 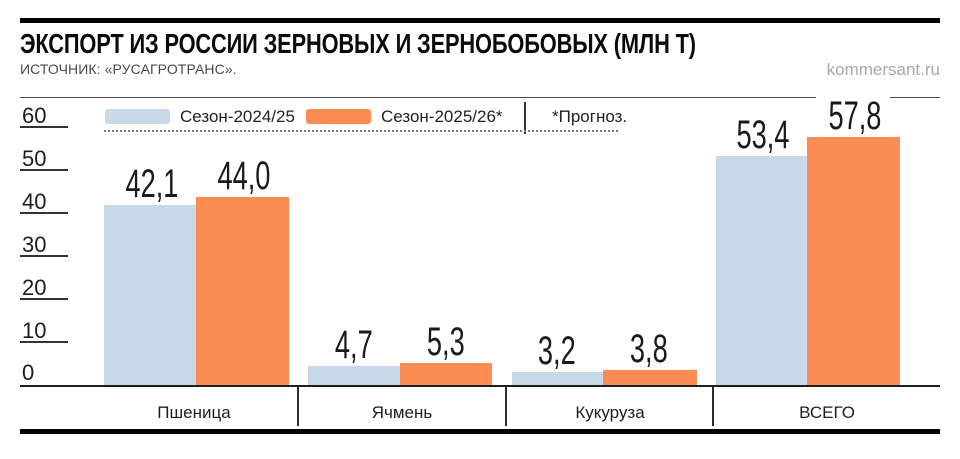 What do you see at coordinates (480, 431) in the screenshot?
I see `bottom-rule-bar` at bounding box center [480, 431].